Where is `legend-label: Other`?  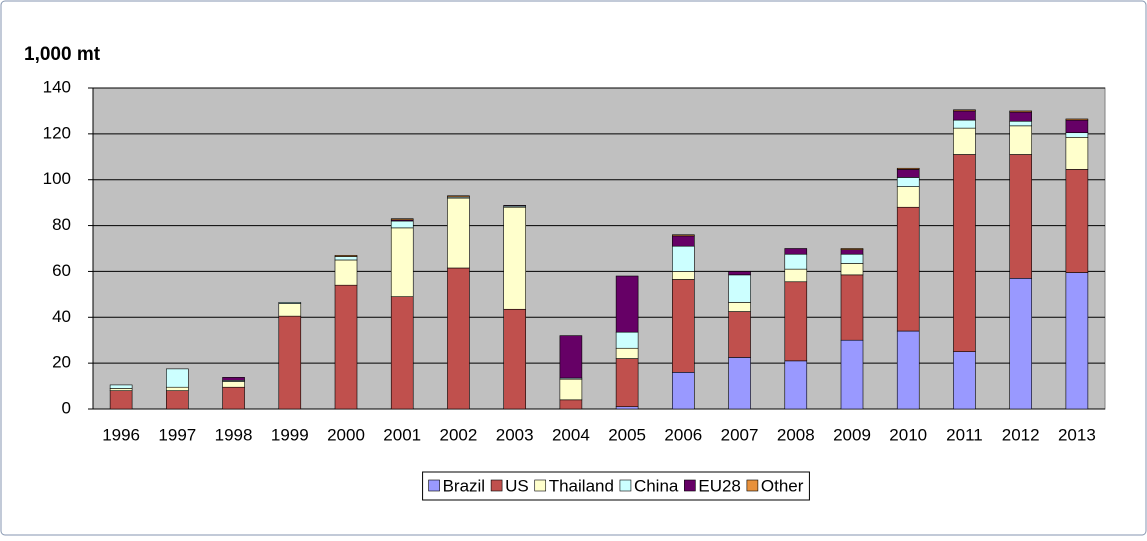
legend-label: Other is located at coordinates (782, 485).